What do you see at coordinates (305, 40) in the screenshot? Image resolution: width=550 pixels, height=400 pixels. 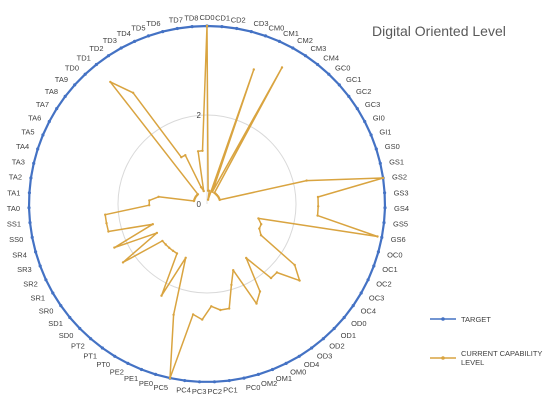 I see `category-label-cm2: CM2` at bounding box center [305, 40].